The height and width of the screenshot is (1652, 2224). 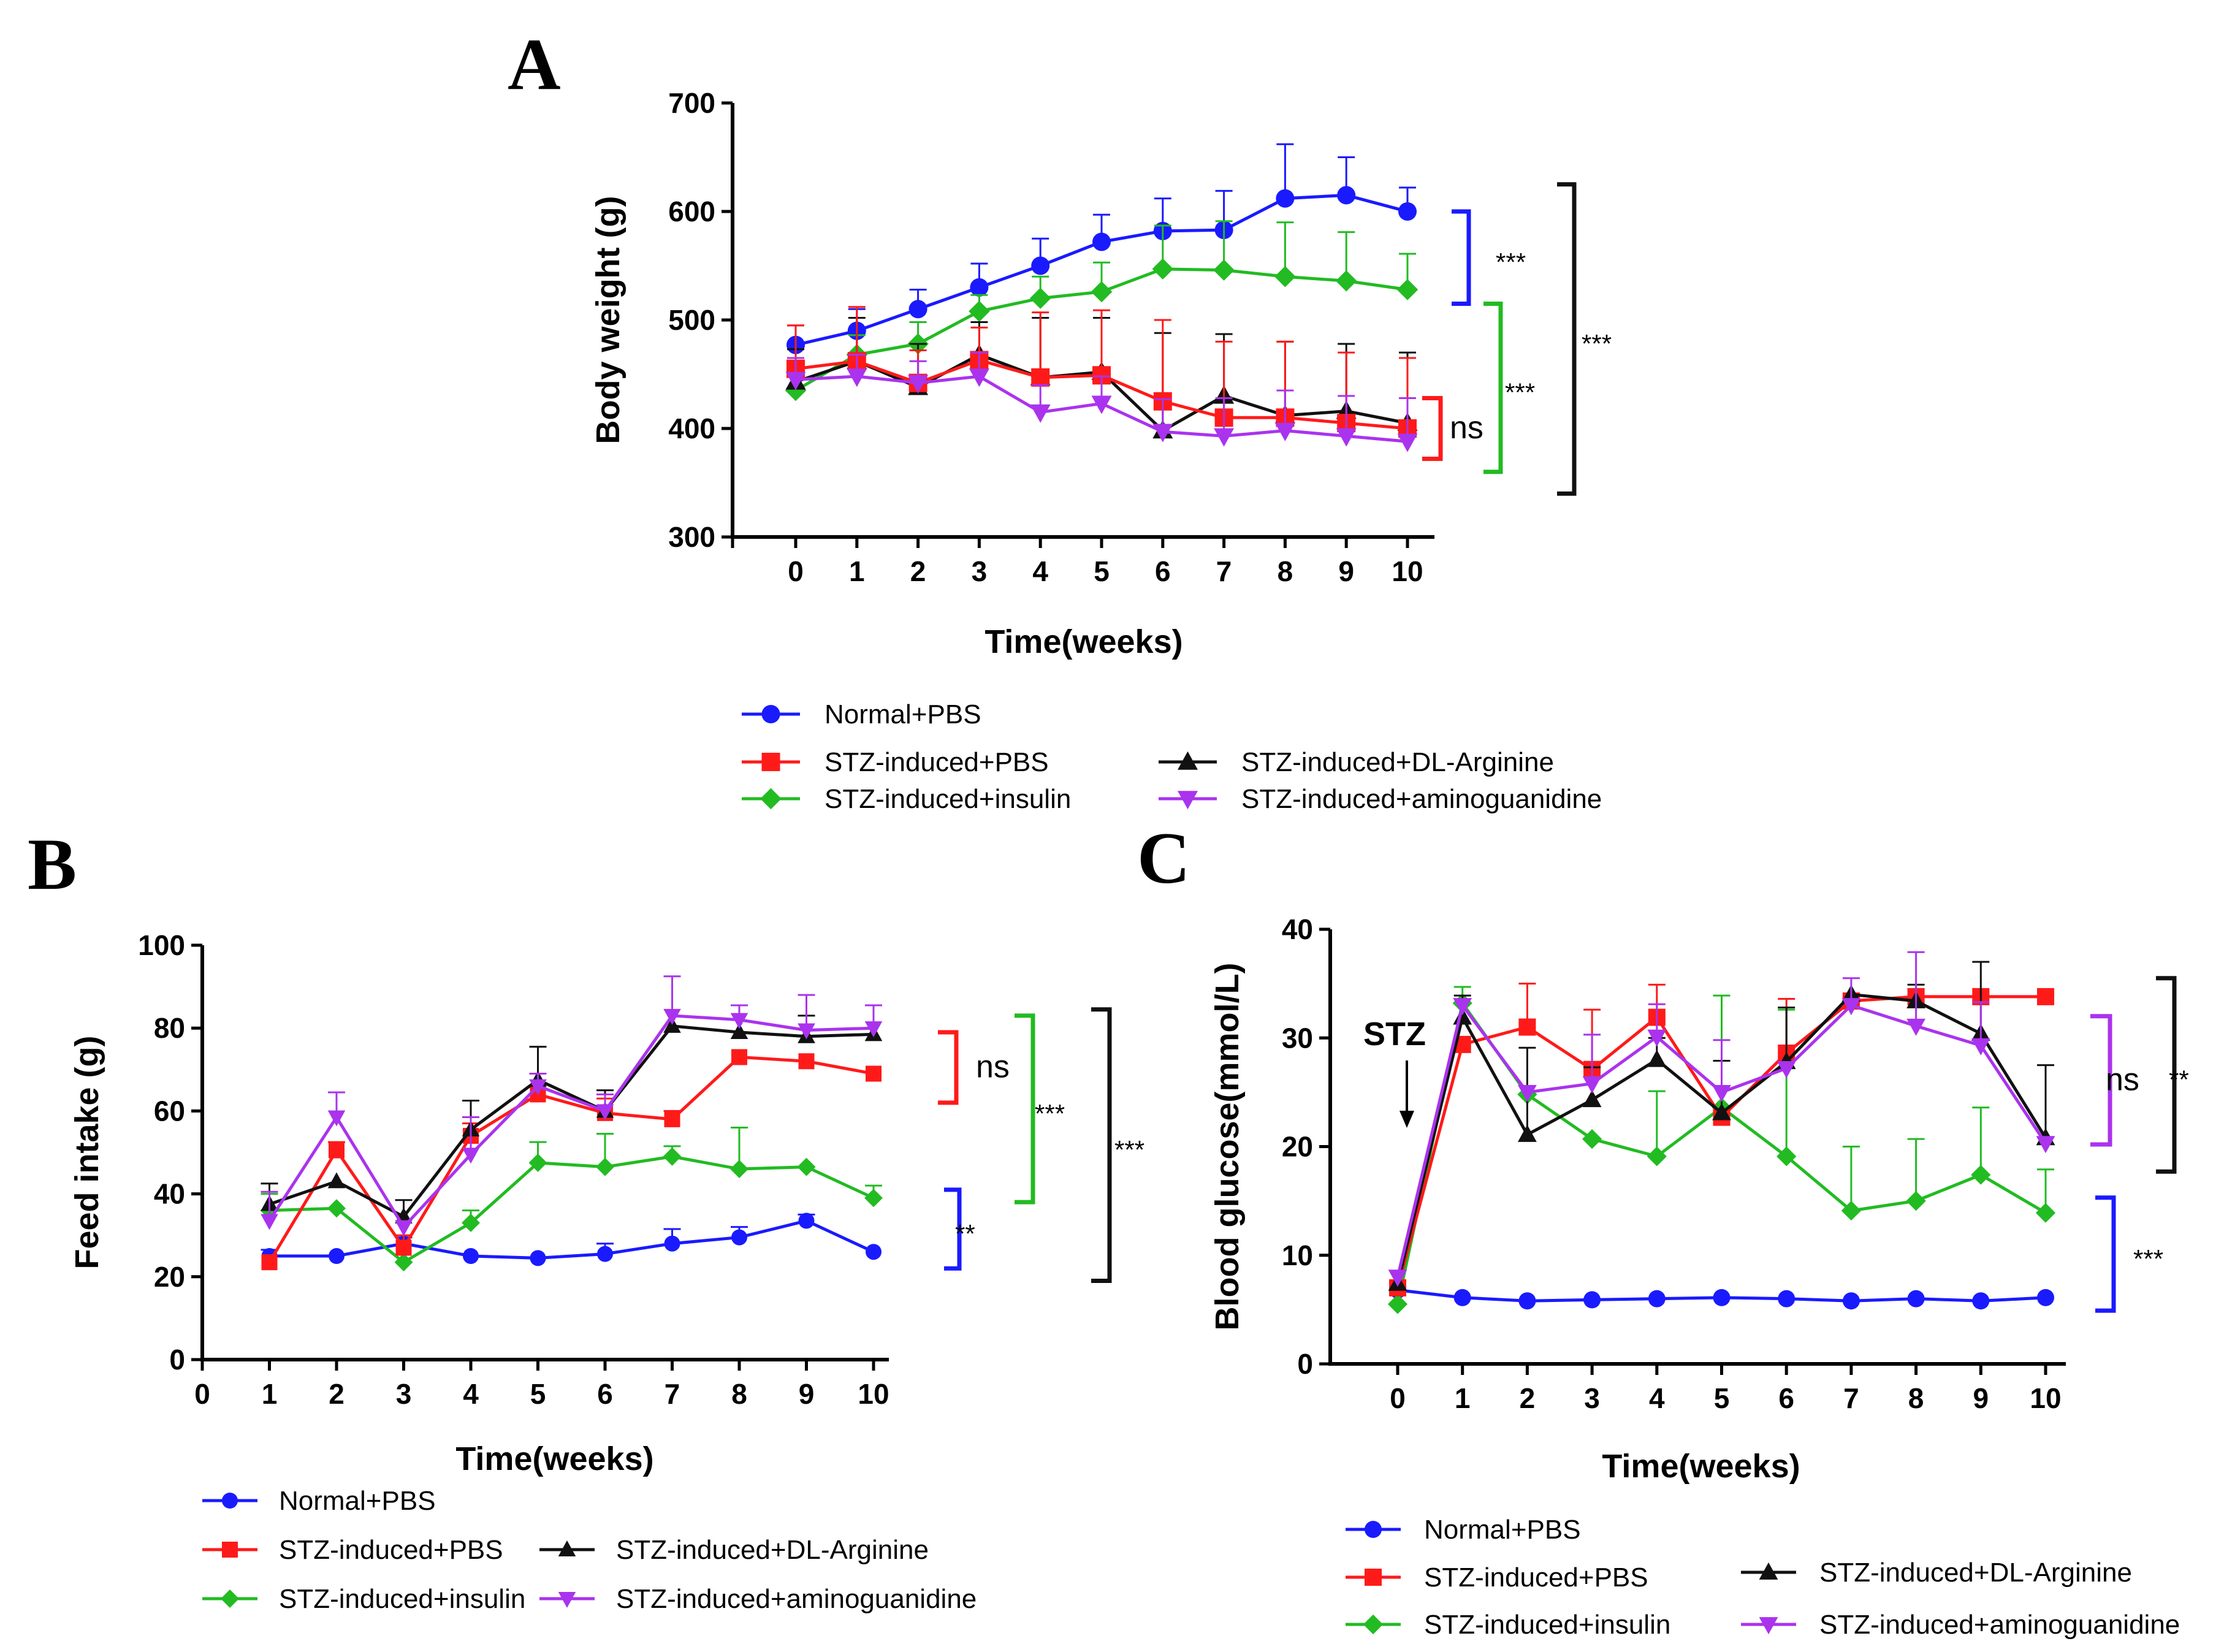 What do you see at coordinates (739, 1394) in the screenshot?
I see `x-tick-label: 8` at bounding box center [739, 1394].